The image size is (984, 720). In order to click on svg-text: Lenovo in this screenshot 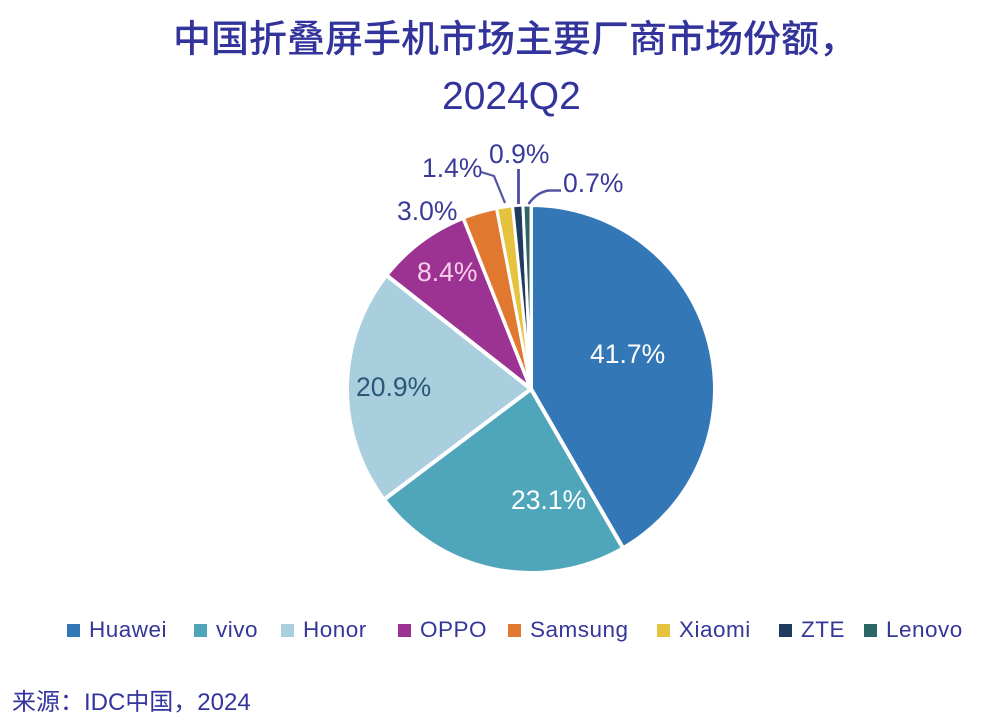, I will do `click(924, 629)`.